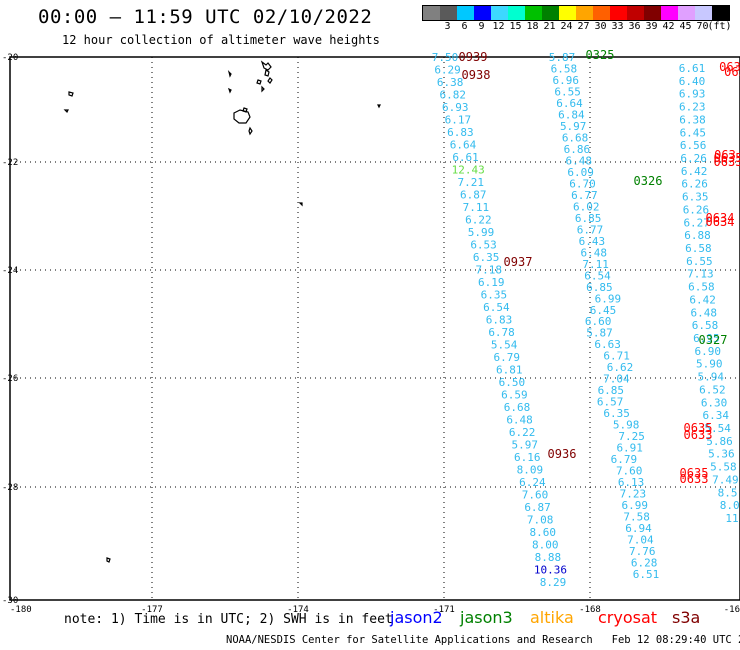 Image resolution: width=740 pixels, height=650 pixels. Describe the element at coordinates (592, 241) in the screenshot. I see `wave-height-value: 6.43` at that location.